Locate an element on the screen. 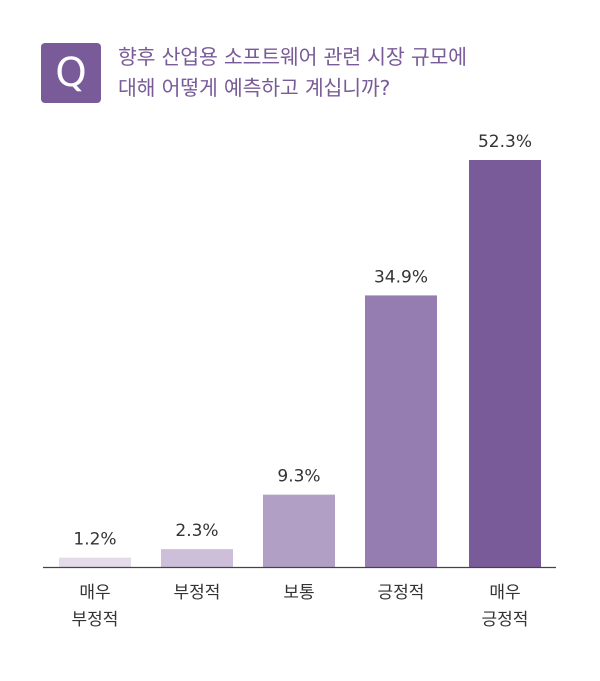 Image resolution: width=600 pixels, height=681 pixels. value-label-3: 9.3% is located at coordinates (298, 477).